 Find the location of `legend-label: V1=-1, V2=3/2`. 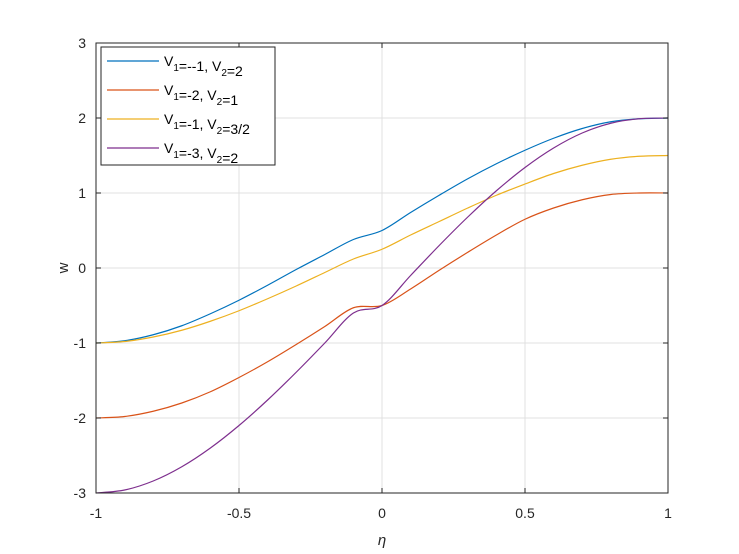

legend-label: V1=-1, V2=3/2 is located at coordinates (207, 124).